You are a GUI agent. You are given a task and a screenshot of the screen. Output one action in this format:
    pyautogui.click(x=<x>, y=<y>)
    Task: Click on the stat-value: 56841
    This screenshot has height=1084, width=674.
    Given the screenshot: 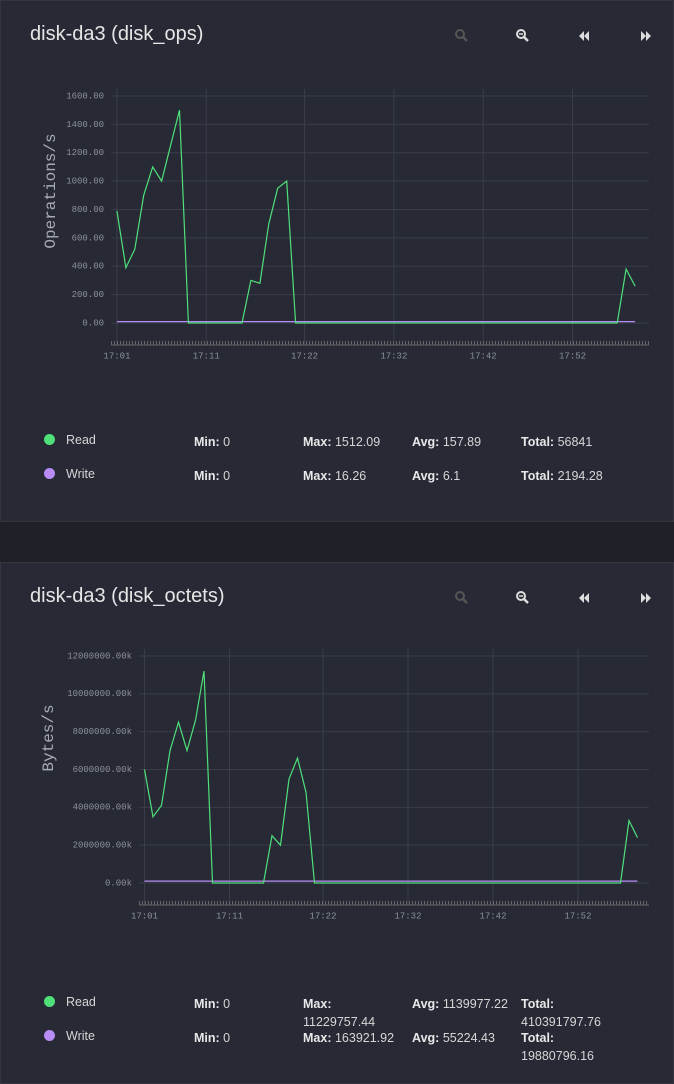 What is the action you would take?
    pyautogui.click(x=575, y=442)
    